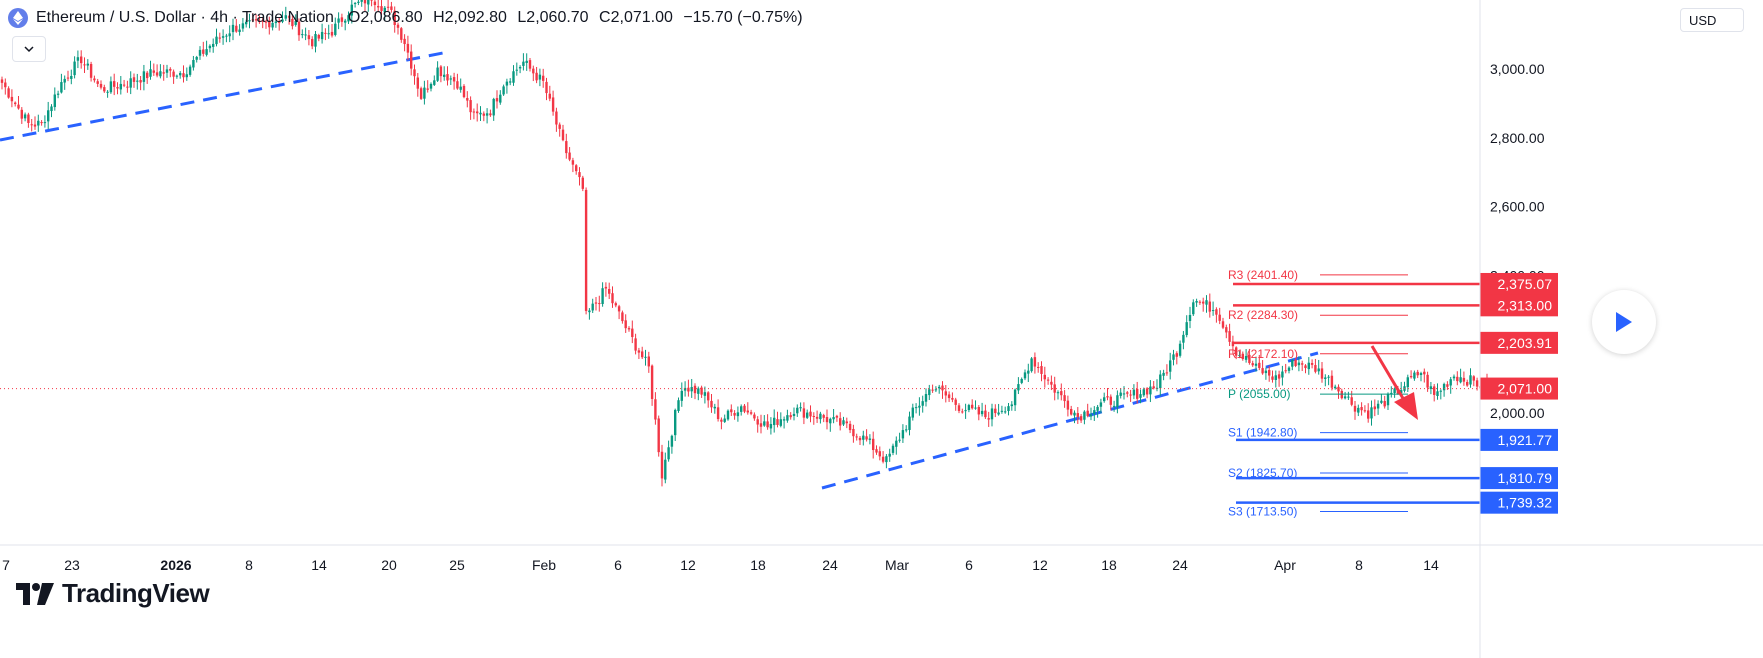  Describe the element at coordinates (1525, 305) in the screenshot. I see `price-label-text: 2,313.00` at that location.